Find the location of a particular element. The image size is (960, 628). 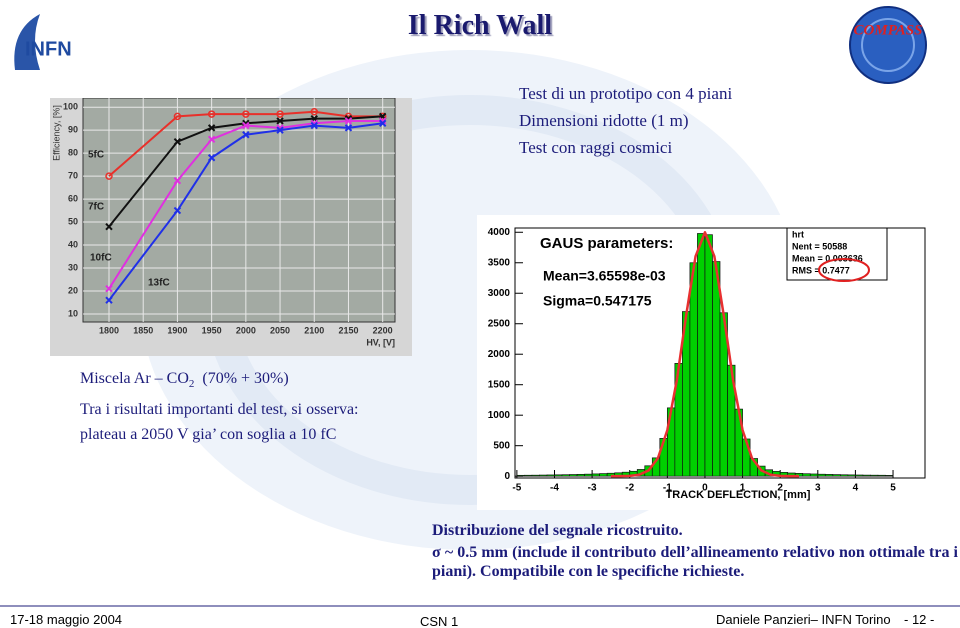

y-tick-label: 1500 is located at coordinates (499, 384).